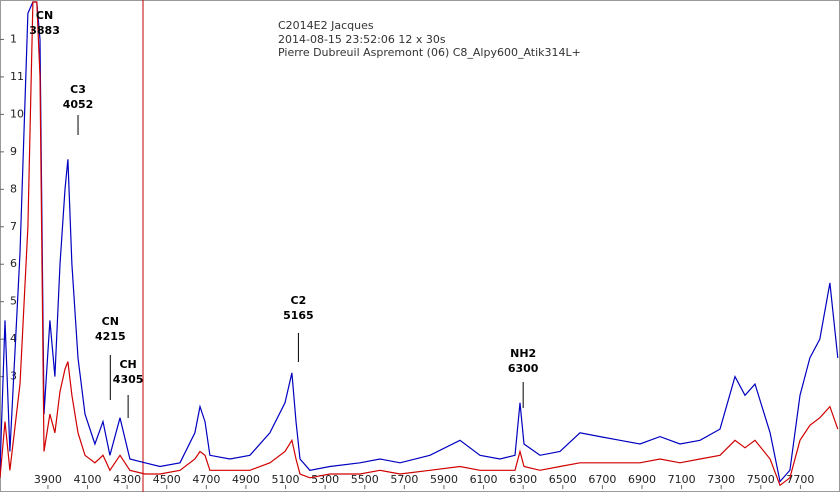  I want to click on x-tick-label: 5700, so click(404, 479).